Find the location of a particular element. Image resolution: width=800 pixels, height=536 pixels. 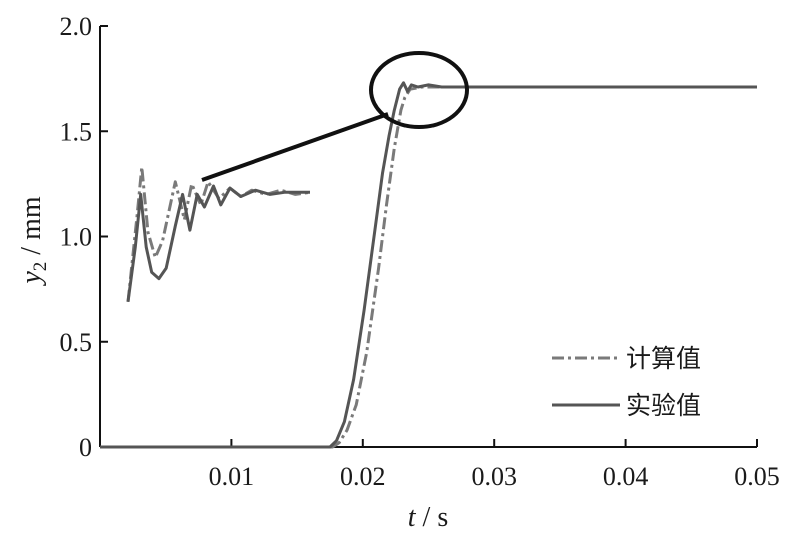

zoom-inset is located at coordinates (218, 233).